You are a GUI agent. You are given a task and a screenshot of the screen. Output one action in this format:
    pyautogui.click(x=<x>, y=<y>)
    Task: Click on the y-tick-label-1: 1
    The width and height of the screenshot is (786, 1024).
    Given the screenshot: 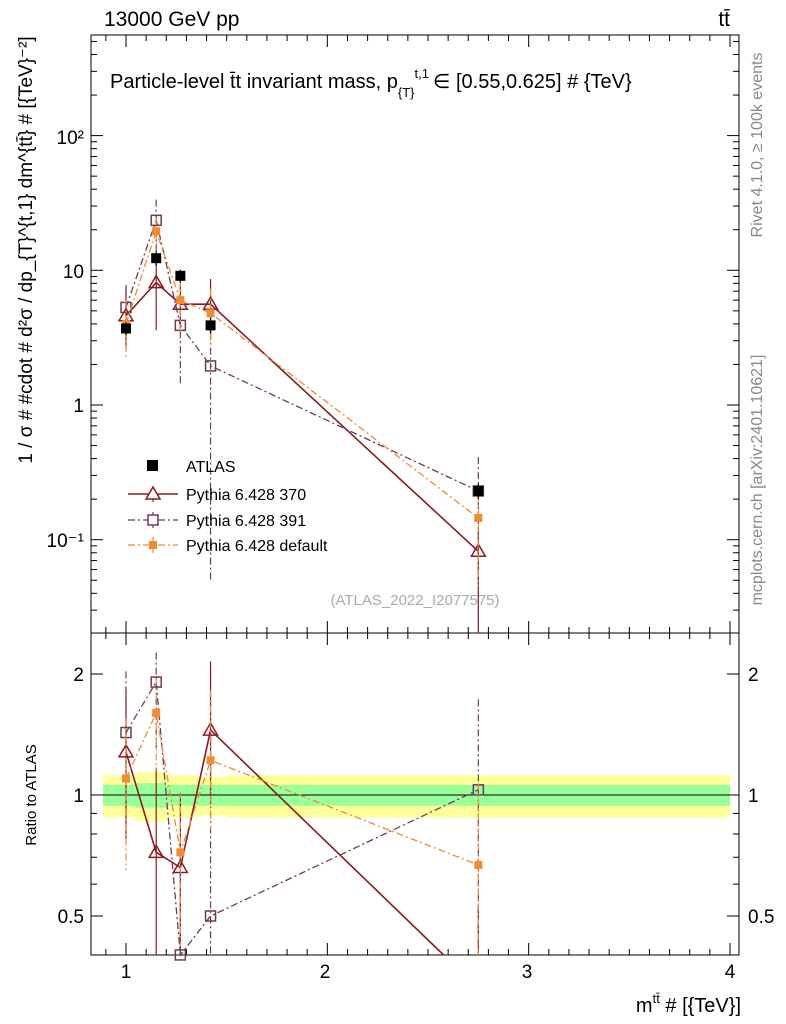 What is the action you would take?
    pyautogui.click(x=78, y=406)
    